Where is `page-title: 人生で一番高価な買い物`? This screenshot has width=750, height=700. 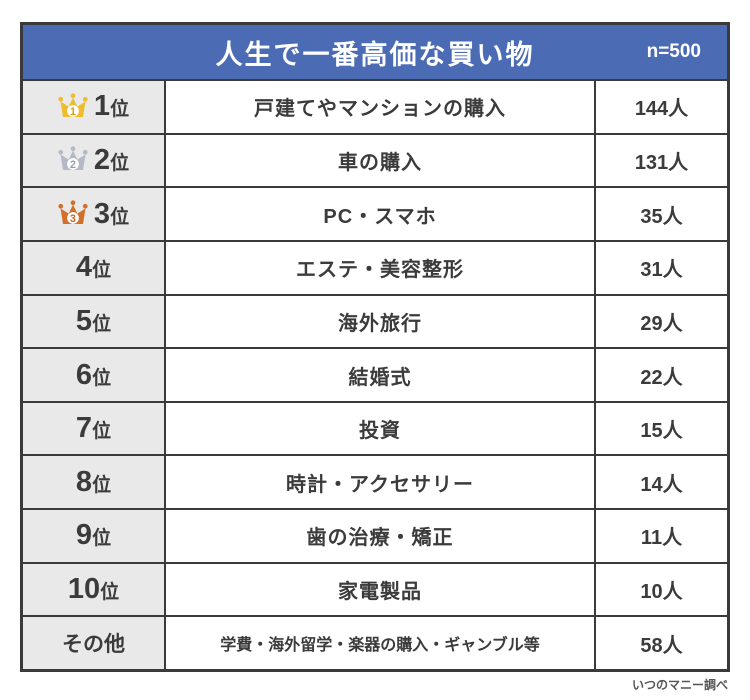
page-title: 人生で一番高価な買い物 is located at coordinates (375, 54).